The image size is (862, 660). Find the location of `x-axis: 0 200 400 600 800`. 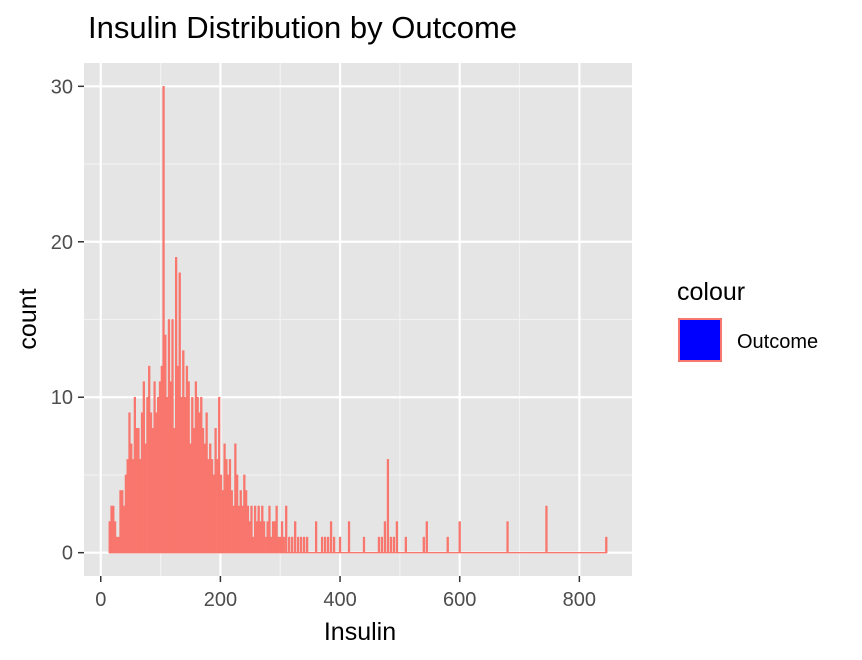

x-axis: 0 200 400 600 800 is located at coordinates (345, 593).